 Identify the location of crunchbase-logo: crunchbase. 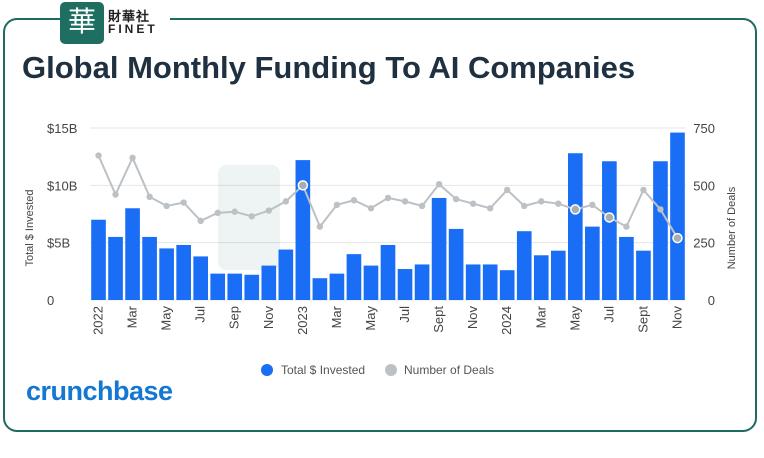
(99, 391).